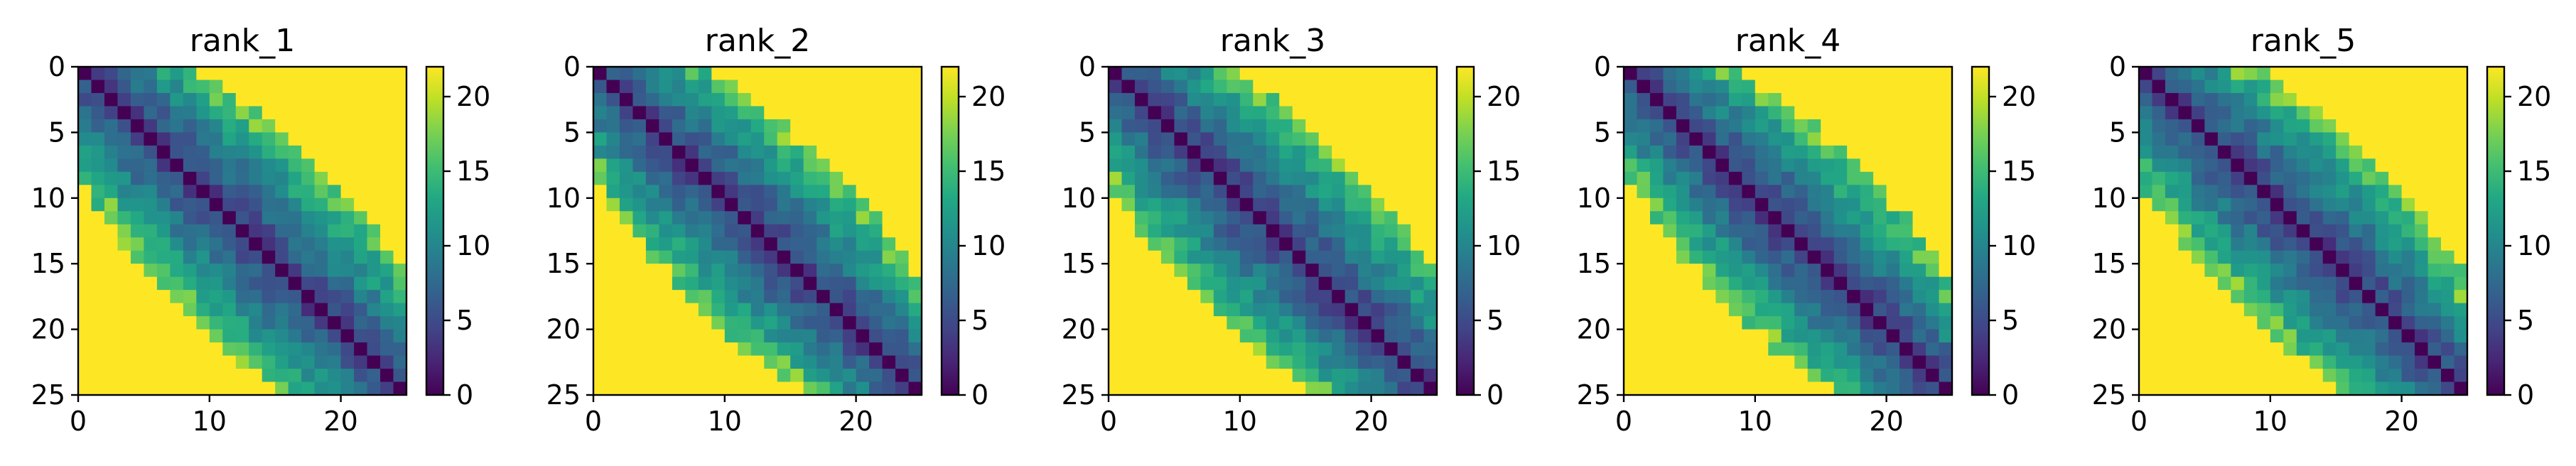 This screenshot has width=2576, height=466. What do you see at coordinates (2534, 171) in the screenshot?
I see `colorbar-tick-label: 15` at bounding box center [2534, 171].